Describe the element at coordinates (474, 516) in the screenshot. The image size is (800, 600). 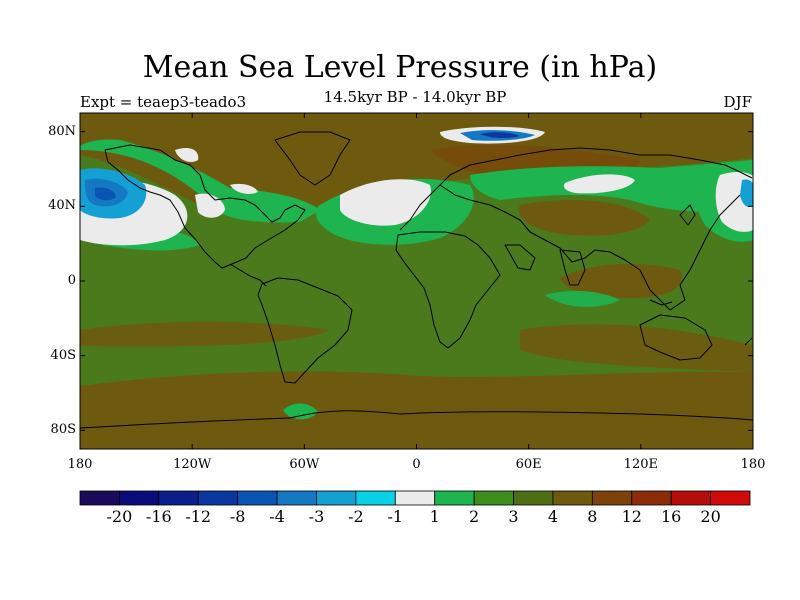
I see `colorbar-label: 2` at that location.